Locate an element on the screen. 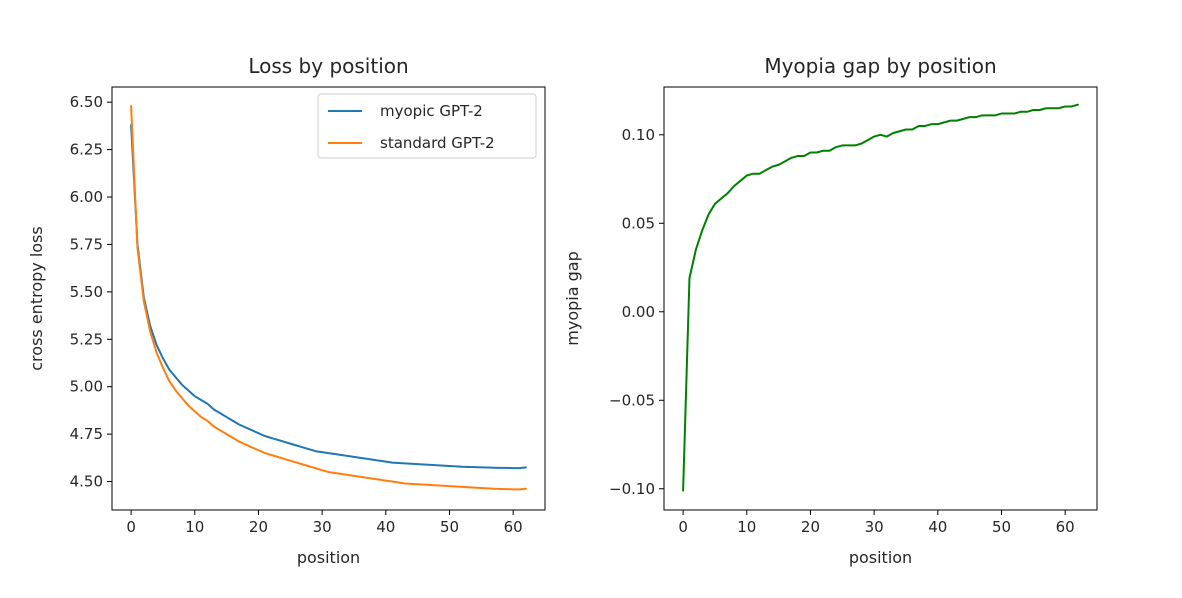 This screenshot has height=598, width=1182. gap-y-tick-label: 0.10 is located at coordinates (638, 135).